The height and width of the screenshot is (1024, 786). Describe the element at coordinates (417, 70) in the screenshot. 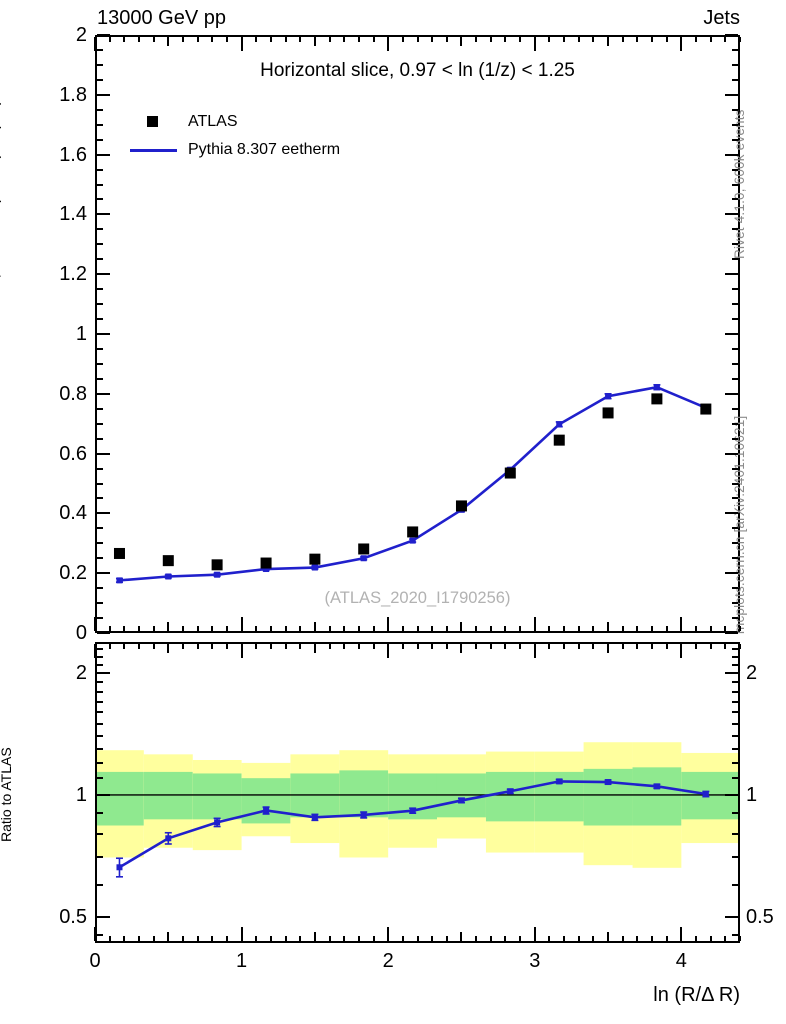

I see `plot-title: Horizontal slice, 0.97 < ln (1/z) < 1.25` at that location.